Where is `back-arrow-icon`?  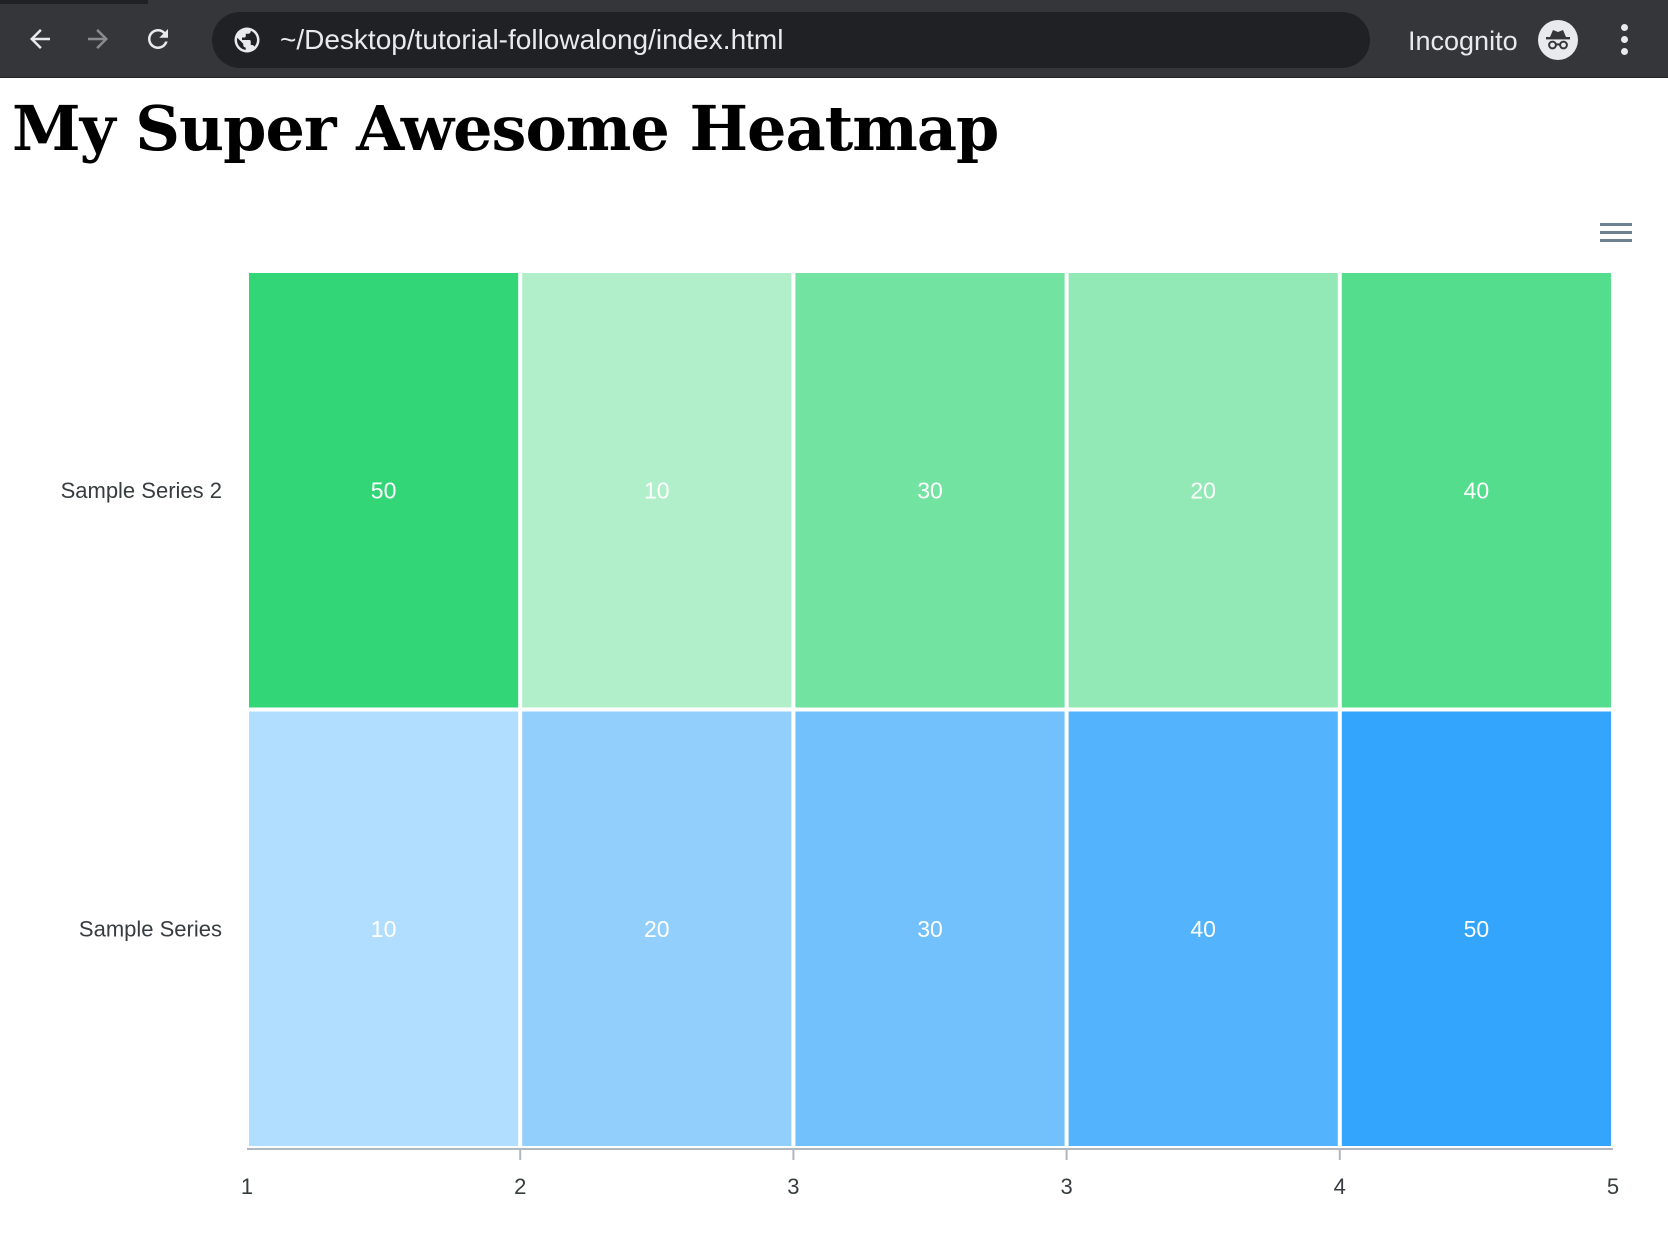 back-arrow-icon is located at coordinates (40, 39).